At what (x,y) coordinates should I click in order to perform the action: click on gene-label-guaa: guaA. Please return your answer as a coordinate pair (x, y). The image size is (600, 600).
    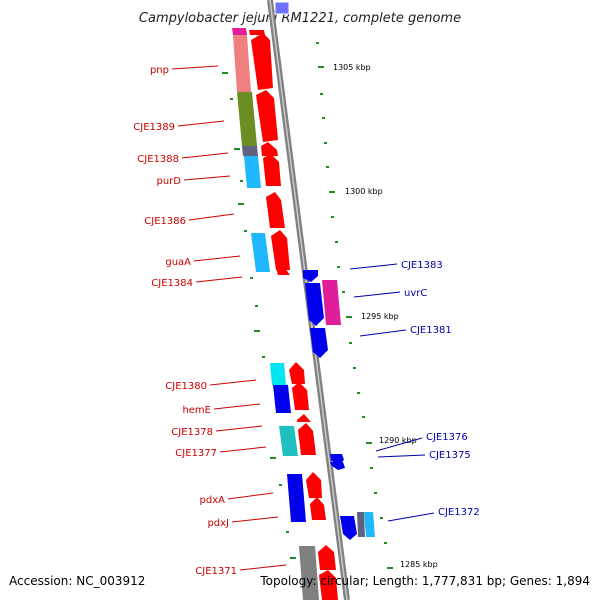
    Looking at the image, I should click on (178, 262).